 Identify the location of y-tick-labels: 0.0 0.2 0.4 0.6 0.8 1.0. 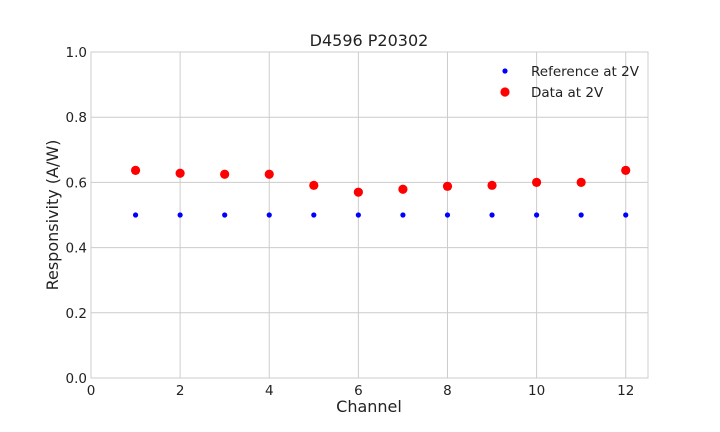
(76, 216).